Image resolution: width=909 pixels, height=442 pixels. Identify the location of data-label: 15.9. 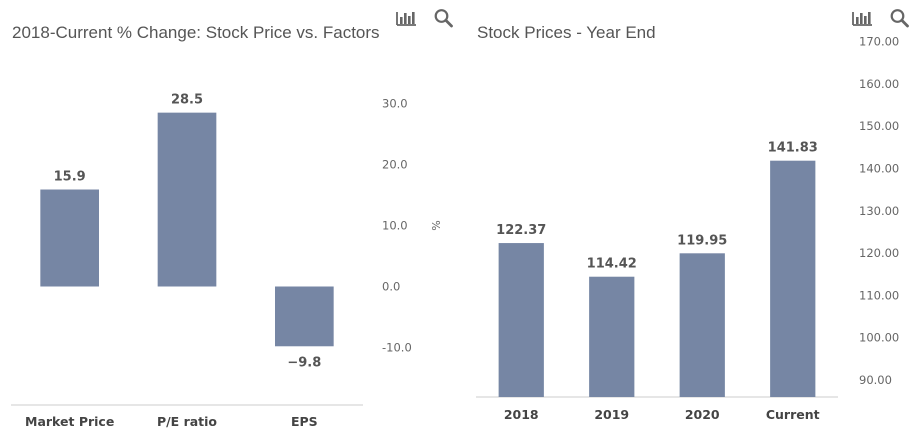
(70, 177).